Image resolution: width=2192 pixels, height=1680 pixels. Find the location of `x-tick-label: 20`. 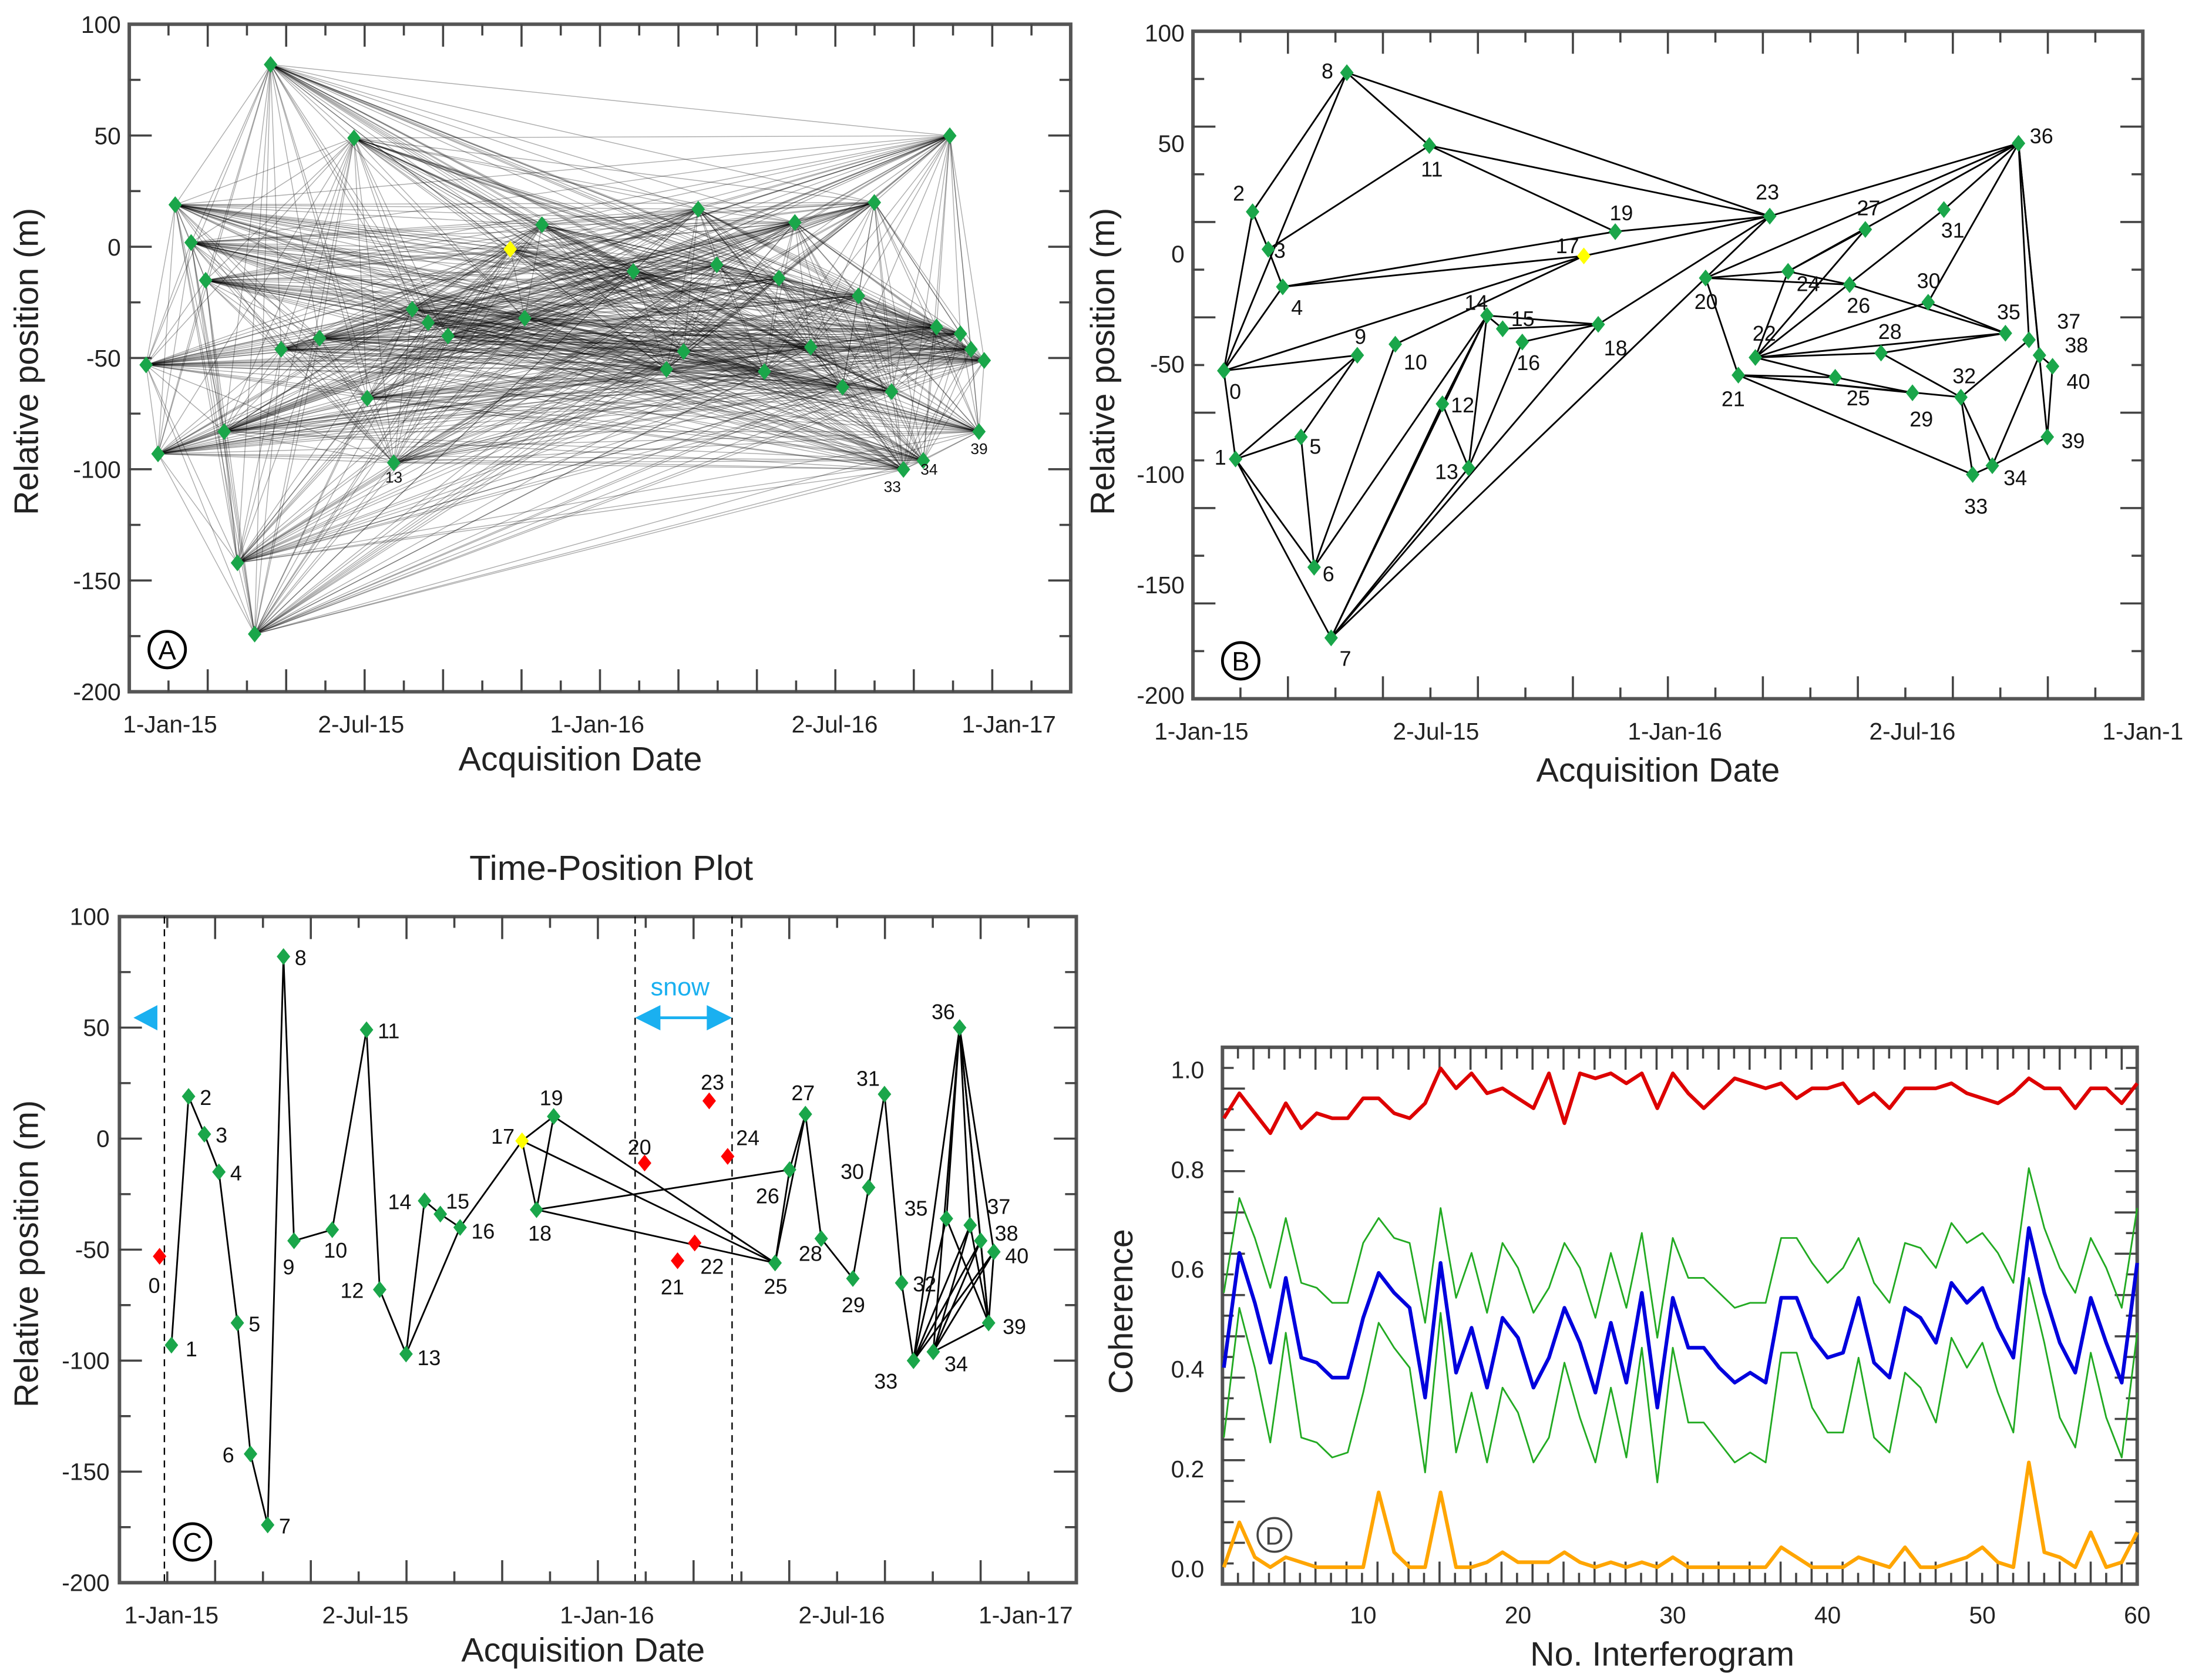

x-tick-label: 20 is located at coordinates (1518, 1615).